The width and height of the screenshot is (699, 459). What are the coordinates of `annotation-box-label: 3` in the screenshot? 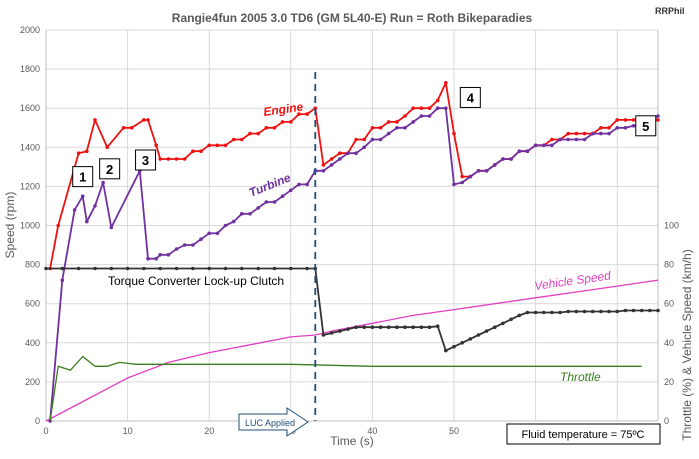 It's located at (145, 160).